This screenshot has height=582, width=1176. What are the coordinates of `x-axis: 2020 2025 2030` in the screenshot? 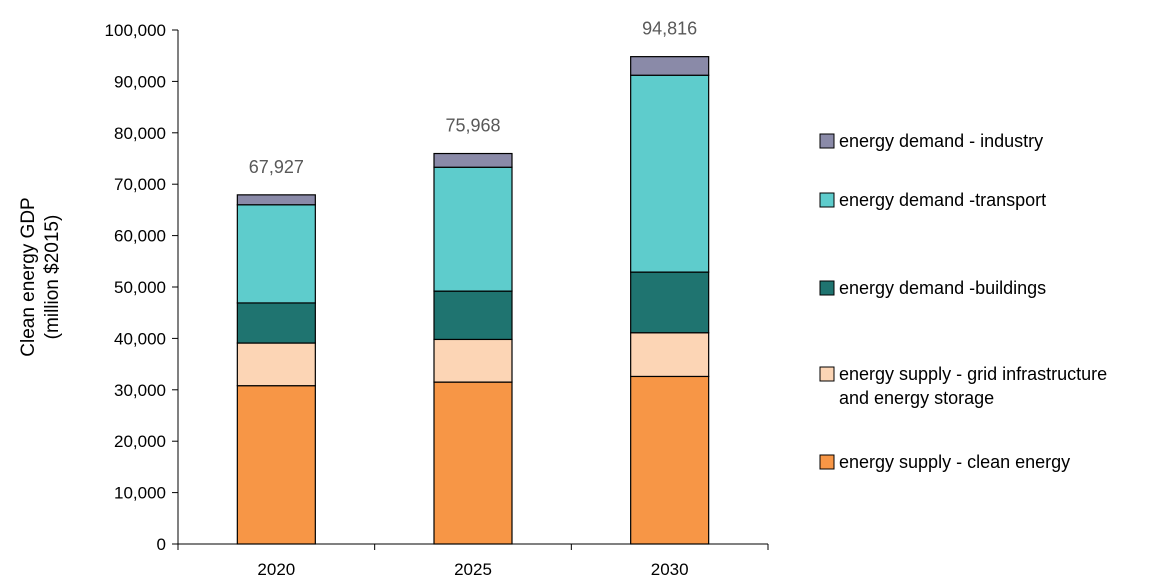 It's located at (473, 561).